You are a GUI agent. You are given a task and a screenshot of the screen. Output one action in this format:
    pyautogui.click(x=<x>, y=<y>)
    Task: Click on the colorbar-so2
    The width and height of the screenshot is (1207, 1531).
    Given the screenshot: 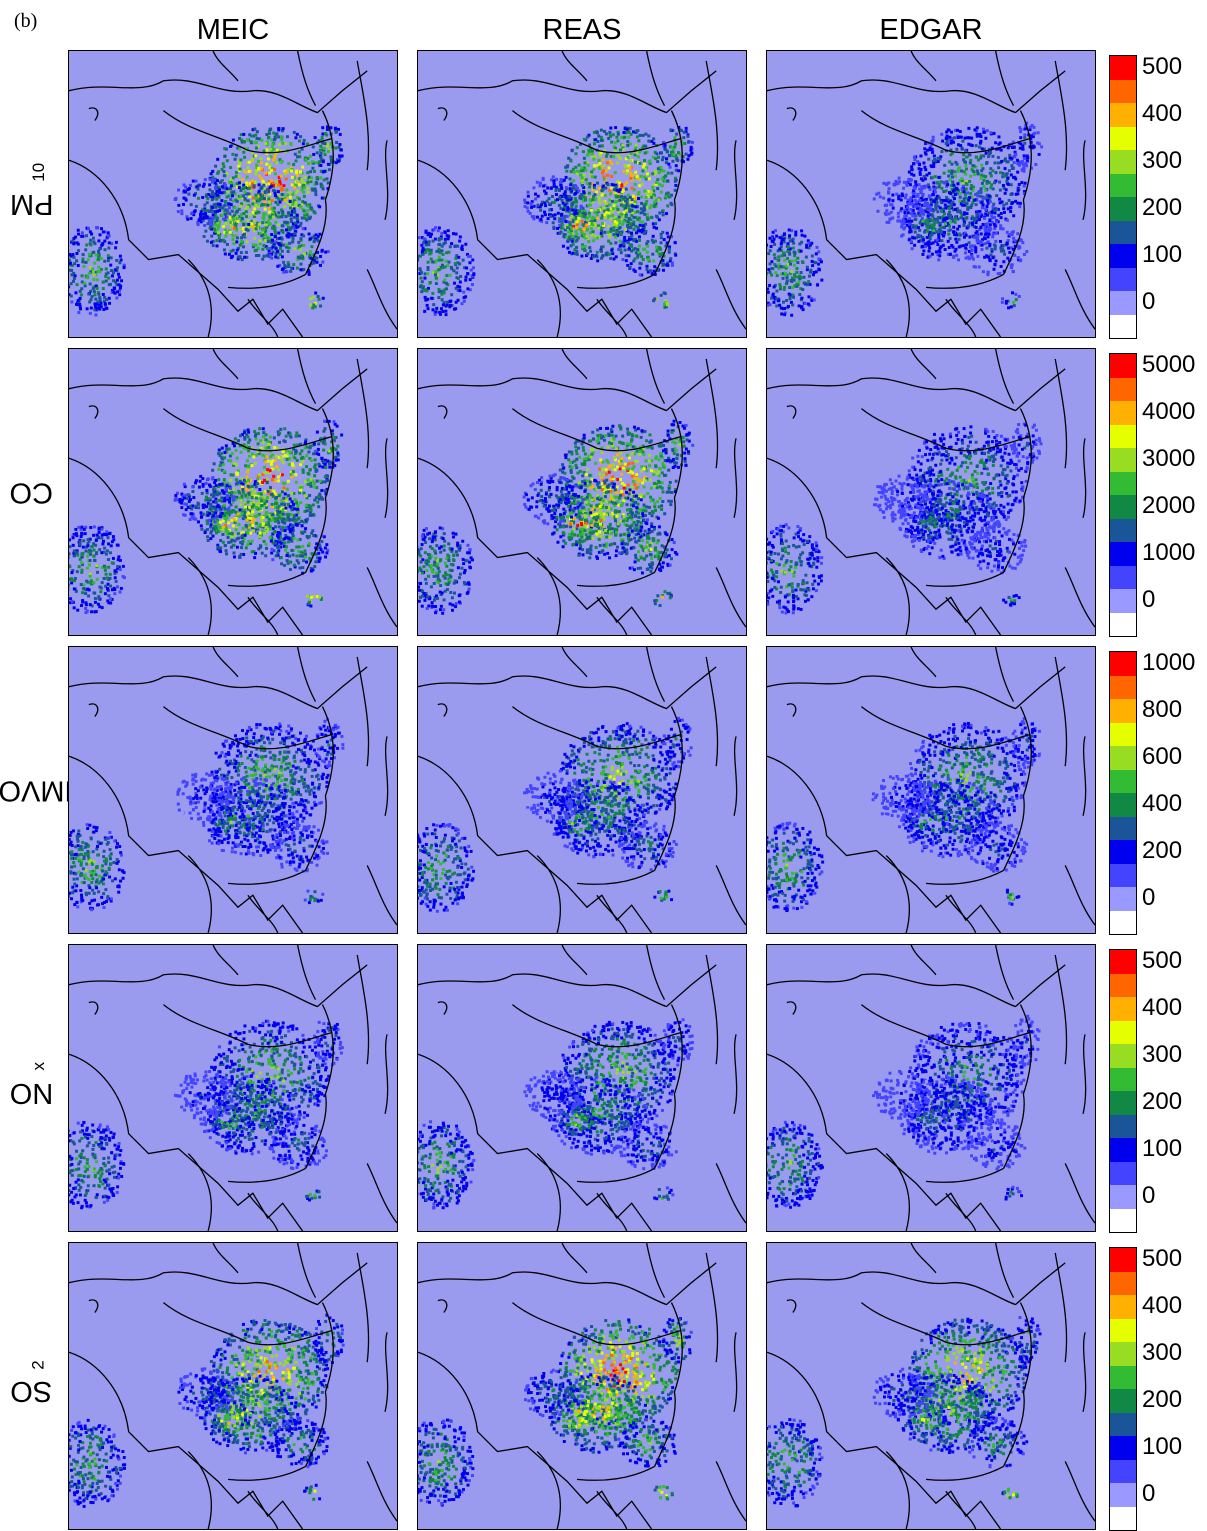 What is the action you would take?
    pyautogui.click(x=1123, y=1389)
    